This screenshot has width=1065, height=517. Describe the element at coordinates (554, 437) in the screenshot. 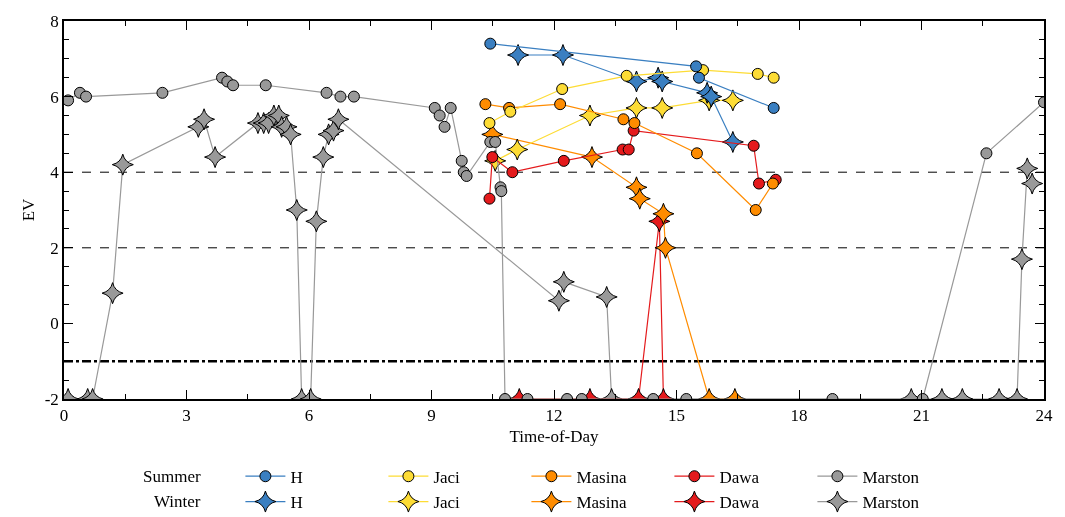

I see `x-axis-title: Time-of-Day` at that location.